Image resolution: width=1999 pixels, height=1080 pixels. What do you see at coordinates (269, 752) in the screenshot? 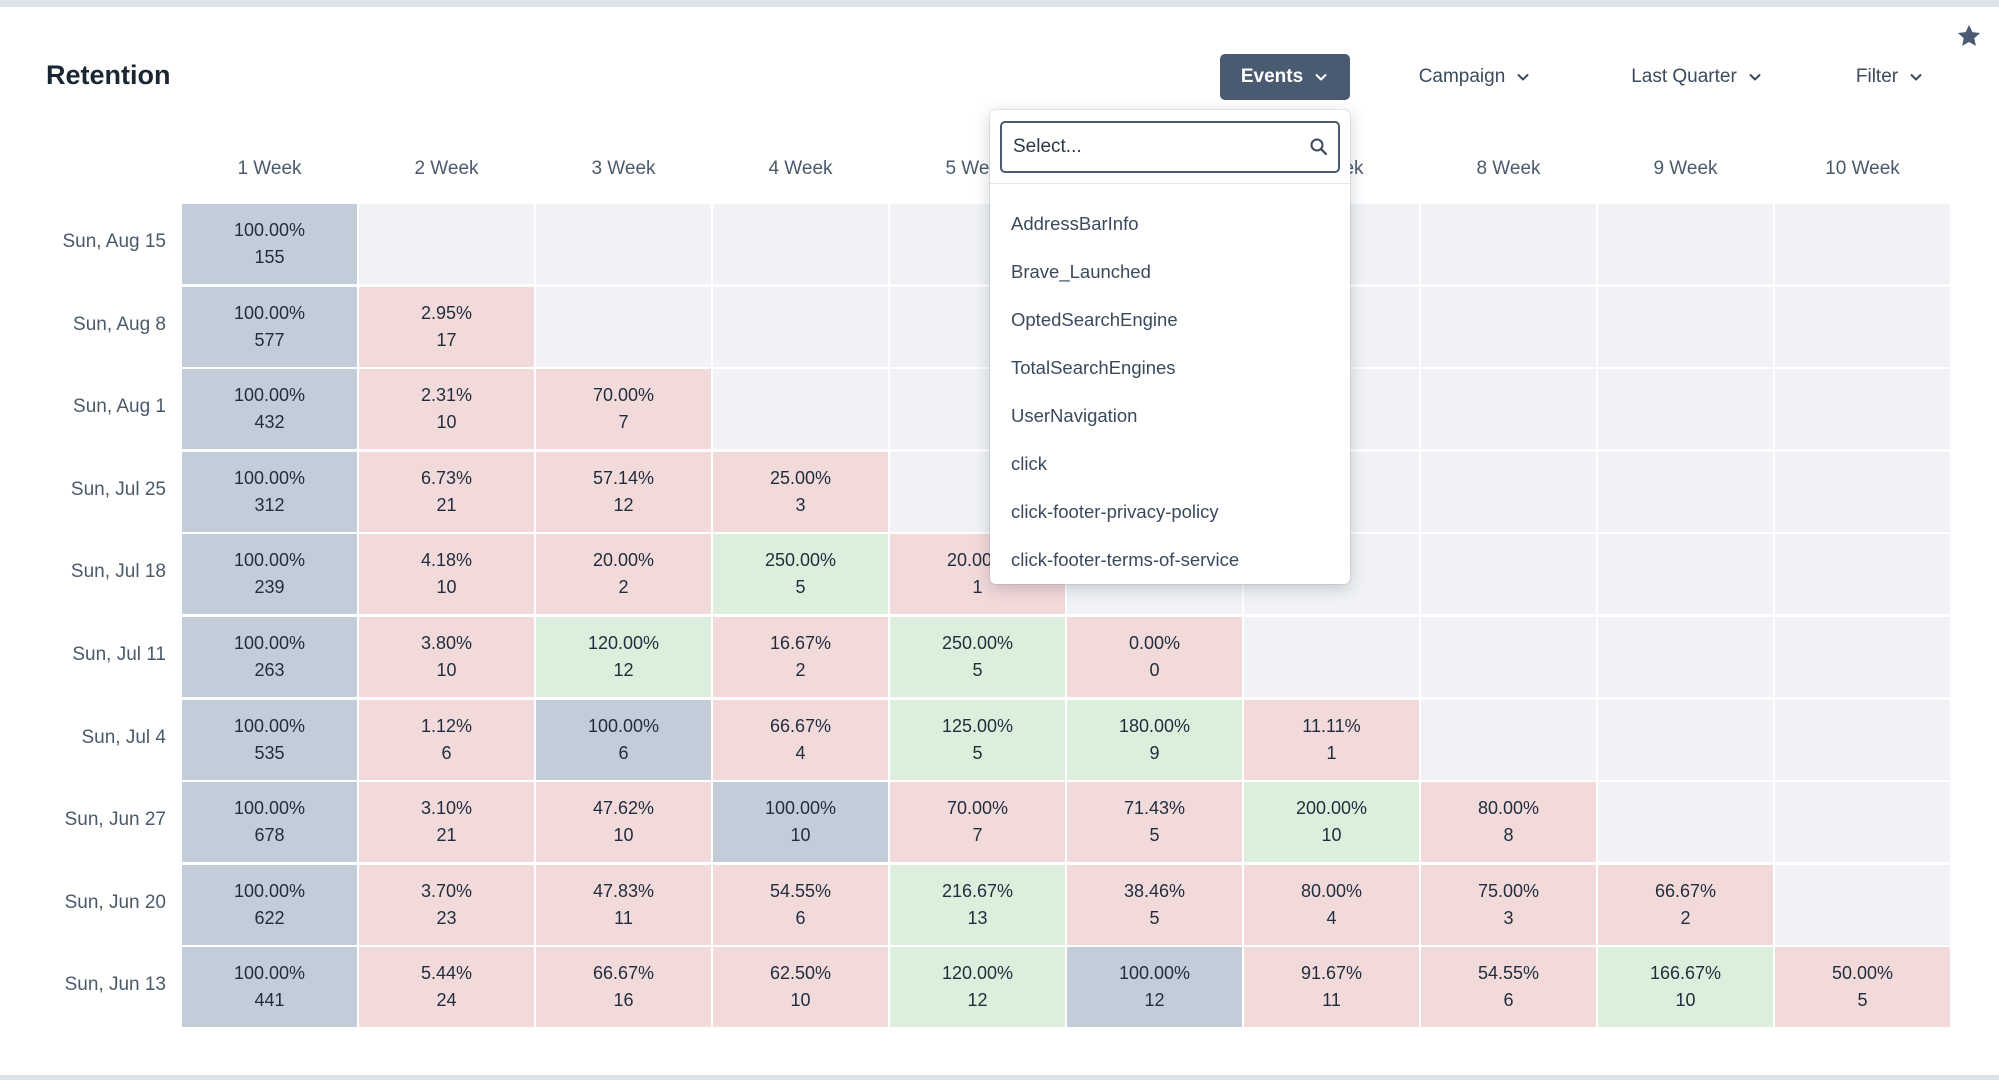
I see `cell-count: 535` at bounding box center [269, 752].